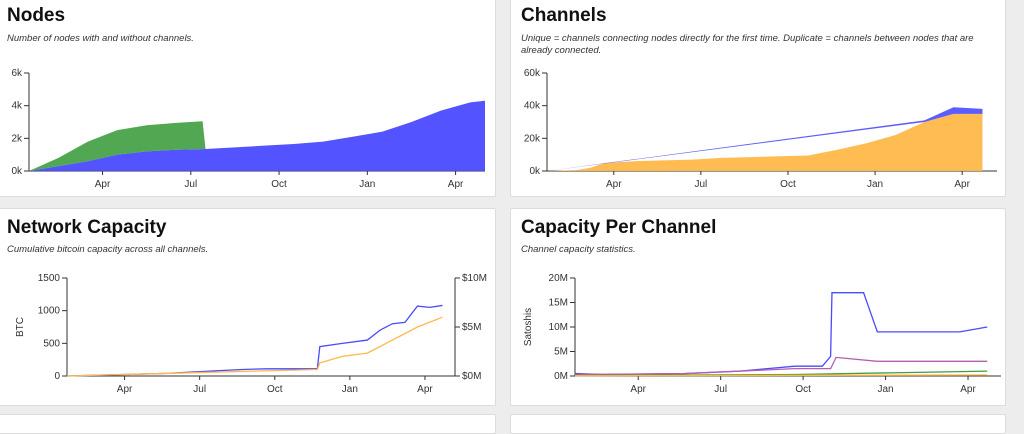  I want to click on channels-x-tick-label: Oct, so click(788, 184).